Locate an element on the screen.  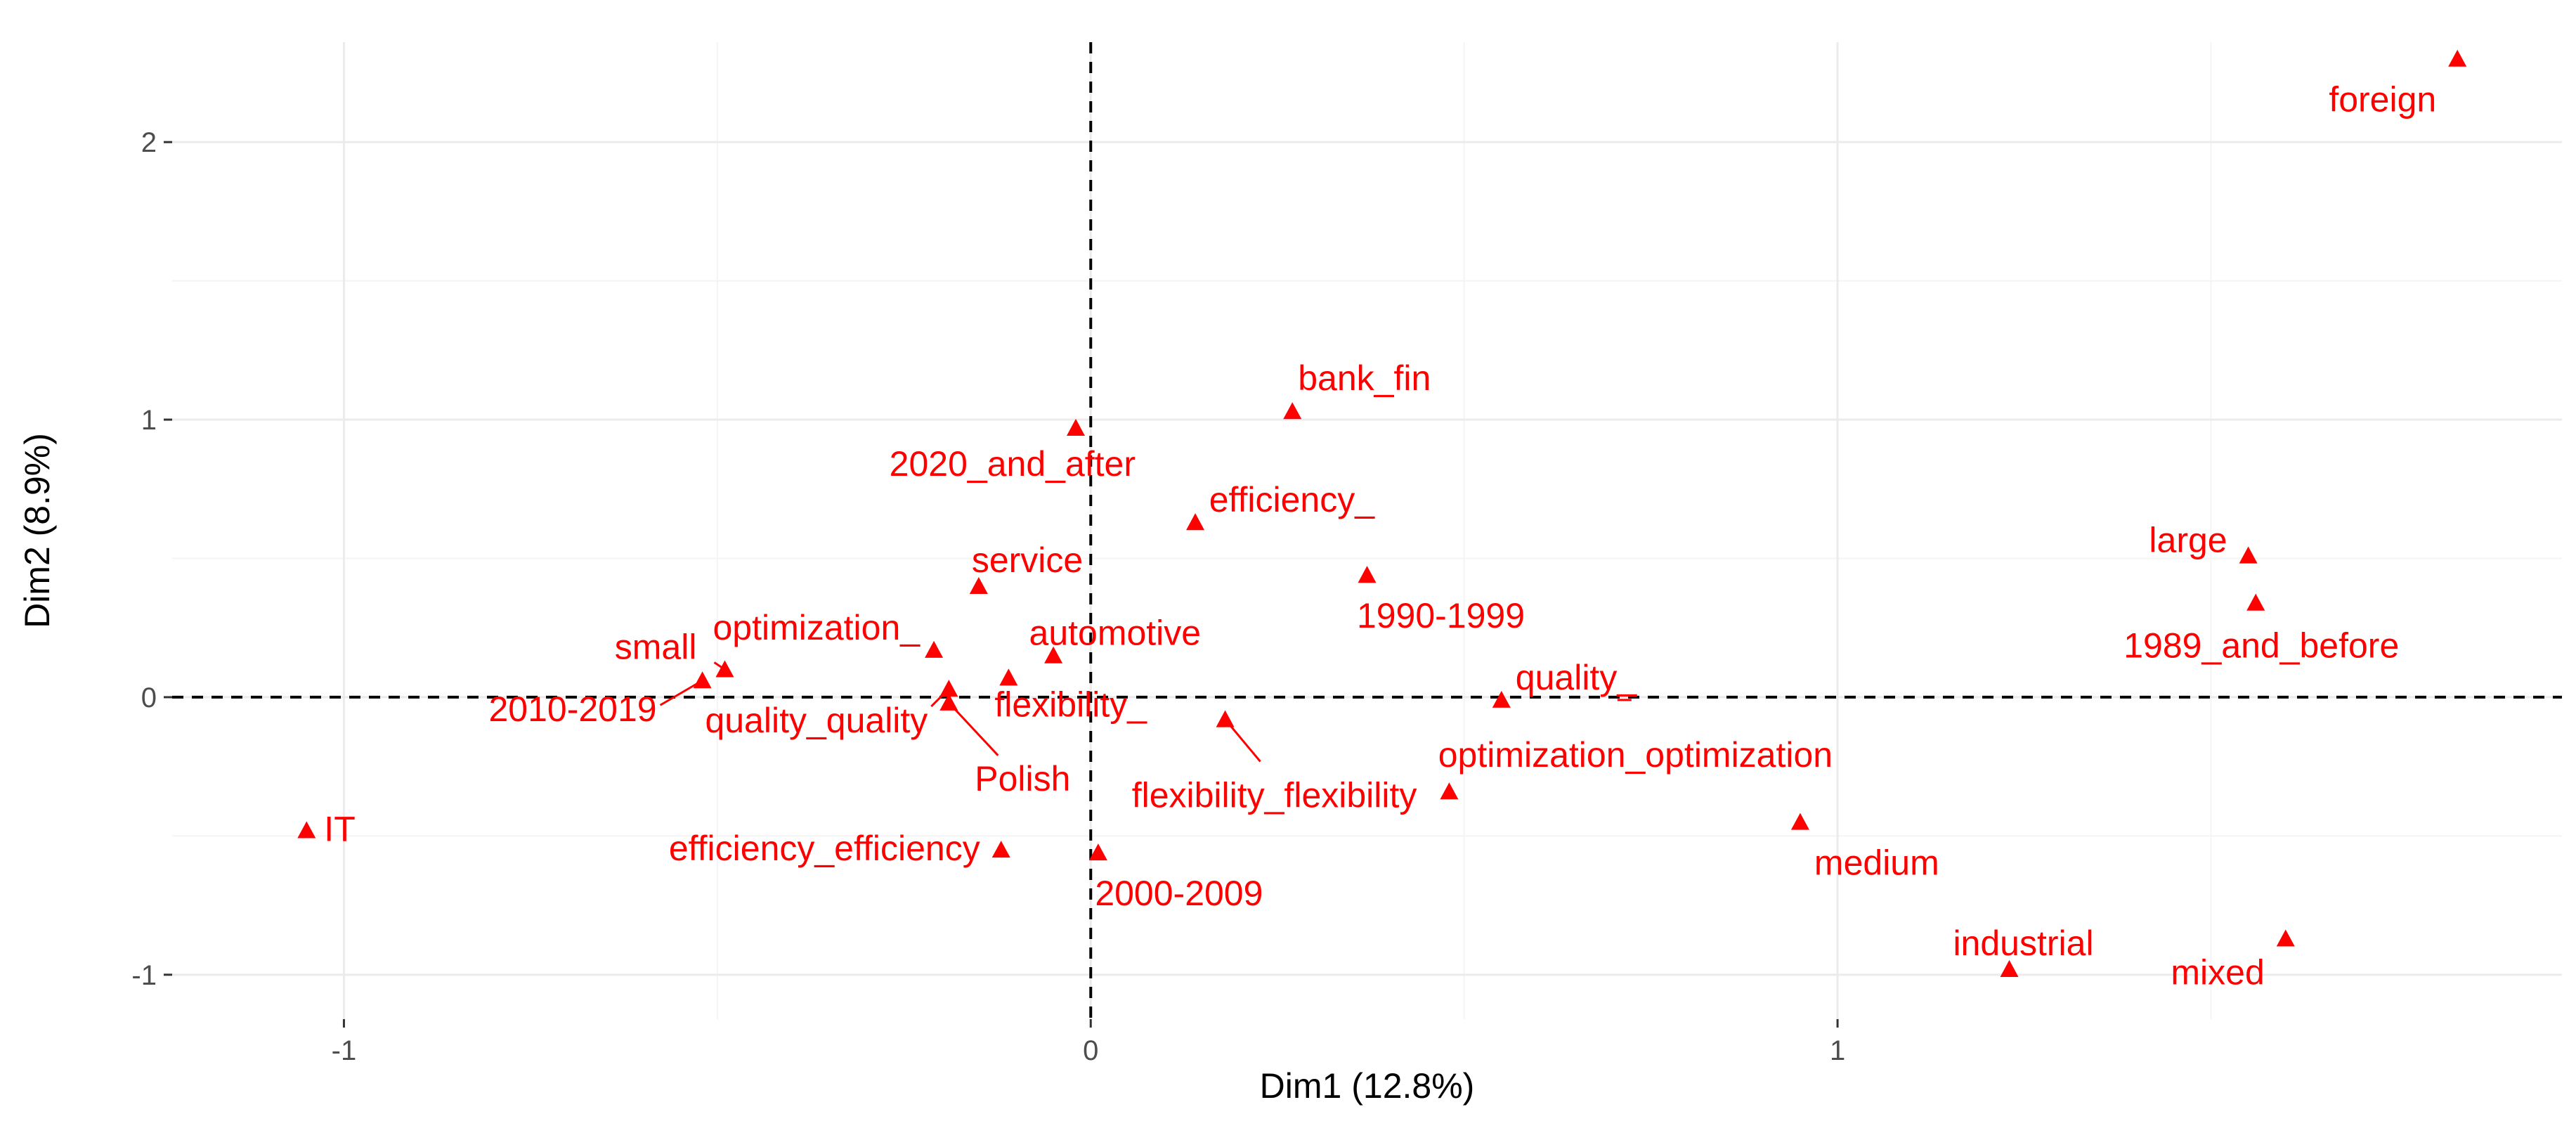
point-optimization_optimization is located at coordinates (1449, 791).